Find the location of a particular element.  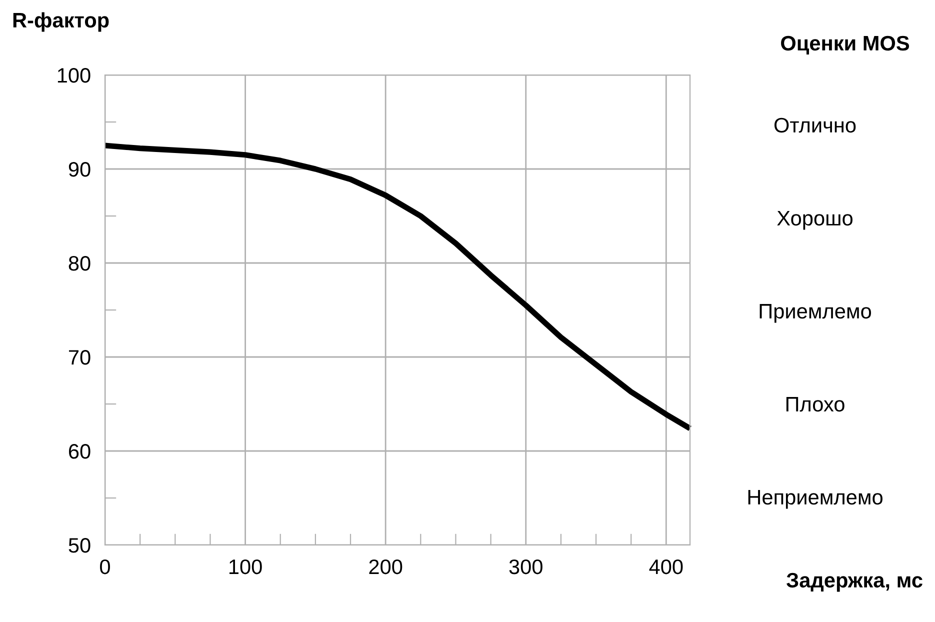

text: Приемлемо is located at coordinates (816, 313).